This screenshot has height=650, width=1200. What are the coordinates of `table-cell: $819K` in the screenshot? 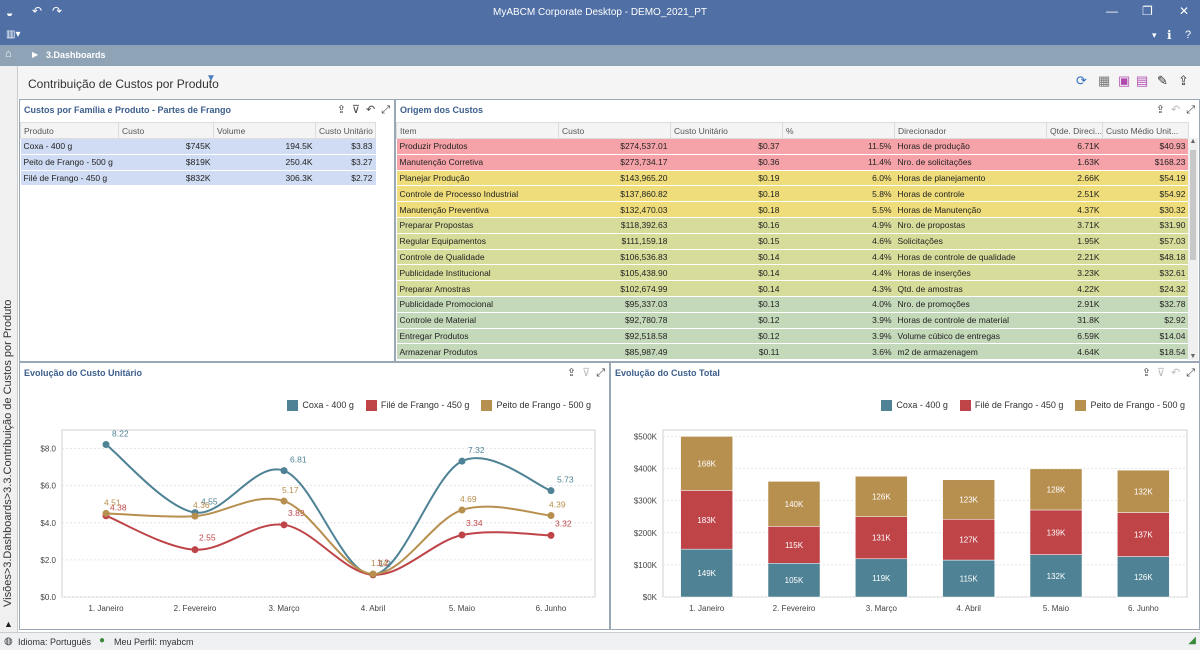 It's located at (166, 162).